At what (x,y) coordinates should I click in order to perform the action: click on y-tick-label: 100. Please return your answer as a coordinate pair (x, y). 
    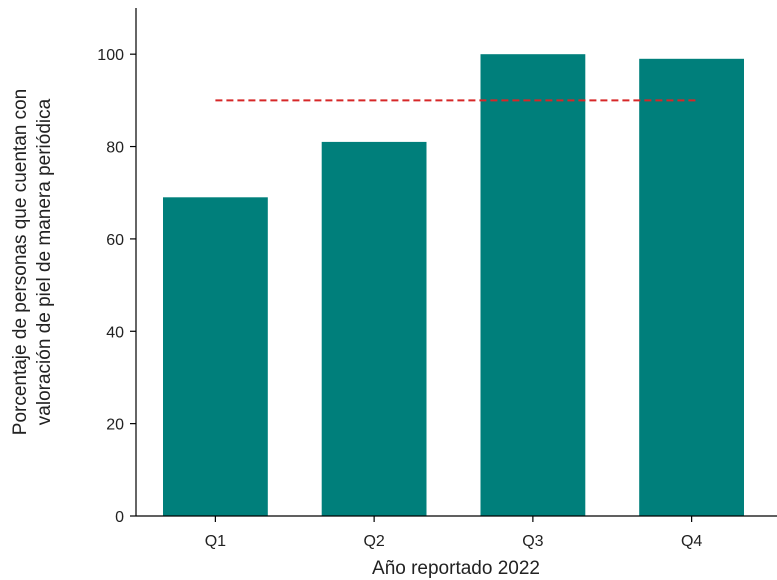
    Looking at the image, I should click on (110, 55).